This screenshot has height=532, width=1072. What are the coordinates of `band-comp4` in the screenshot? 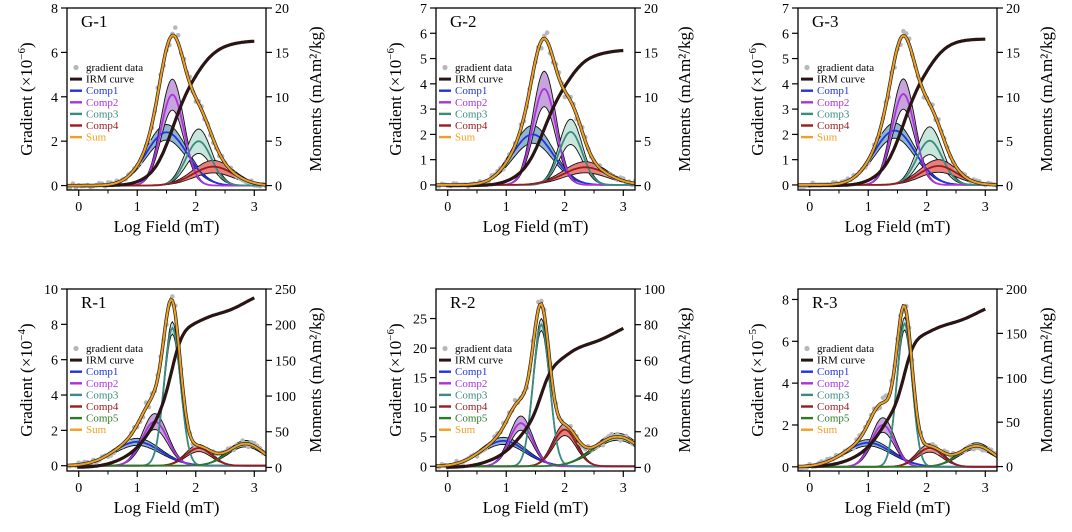 It's located at (897, 172).